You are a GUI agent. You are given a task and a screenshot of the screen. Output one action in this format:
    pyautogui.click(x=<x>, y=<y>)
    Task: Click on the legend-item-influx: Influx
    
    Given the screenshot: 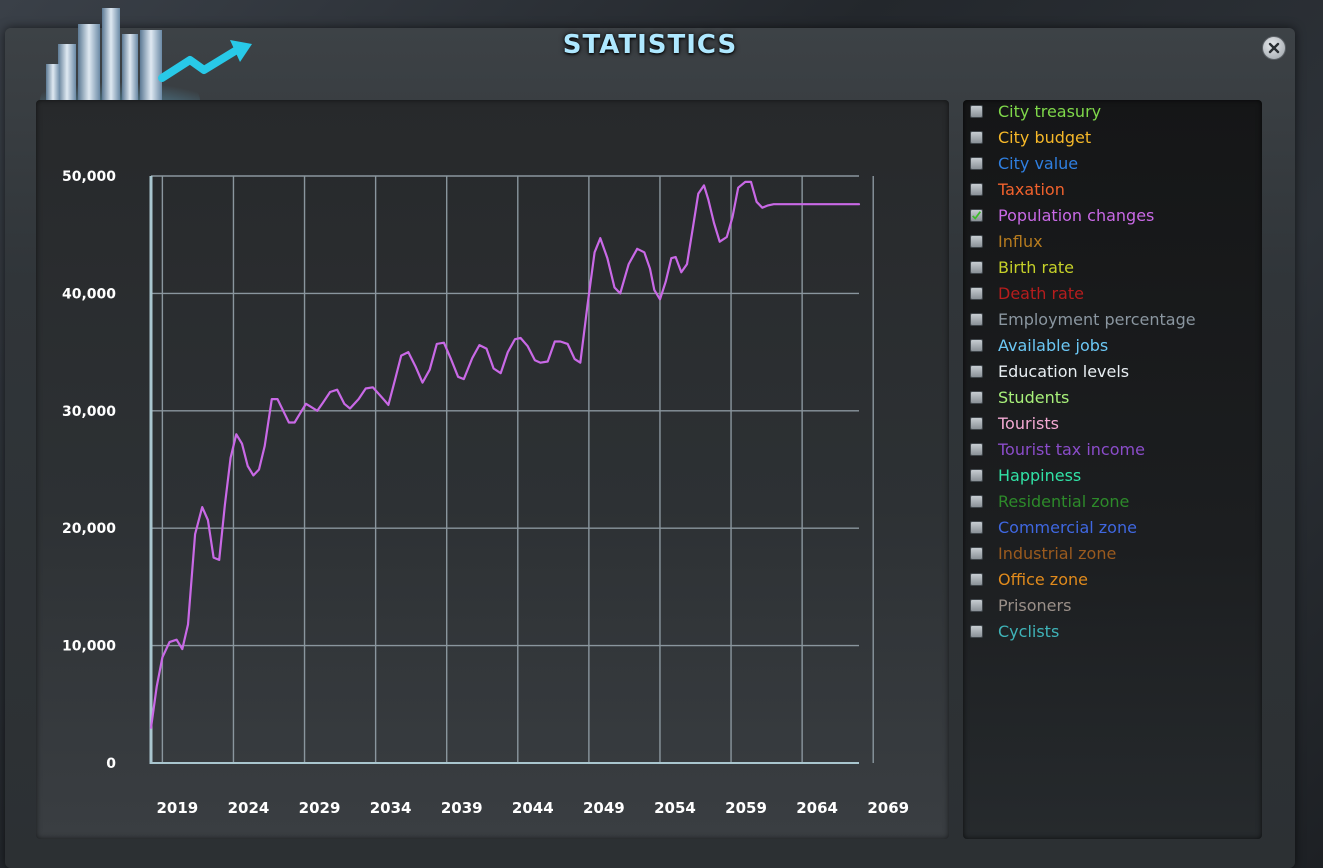 What is the action you would take?
    pyautogui.click(x=1111, y=241)
    